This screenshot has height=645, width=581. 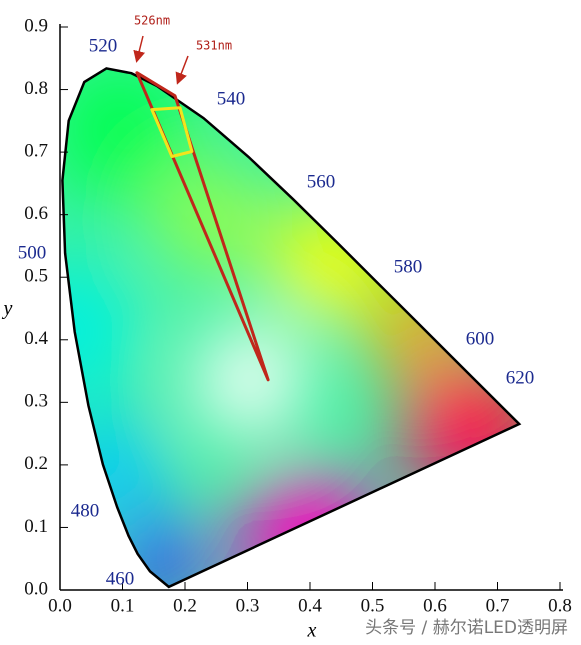 I want to click on x-tick-label: 0.8, so click(x=560, y=605).